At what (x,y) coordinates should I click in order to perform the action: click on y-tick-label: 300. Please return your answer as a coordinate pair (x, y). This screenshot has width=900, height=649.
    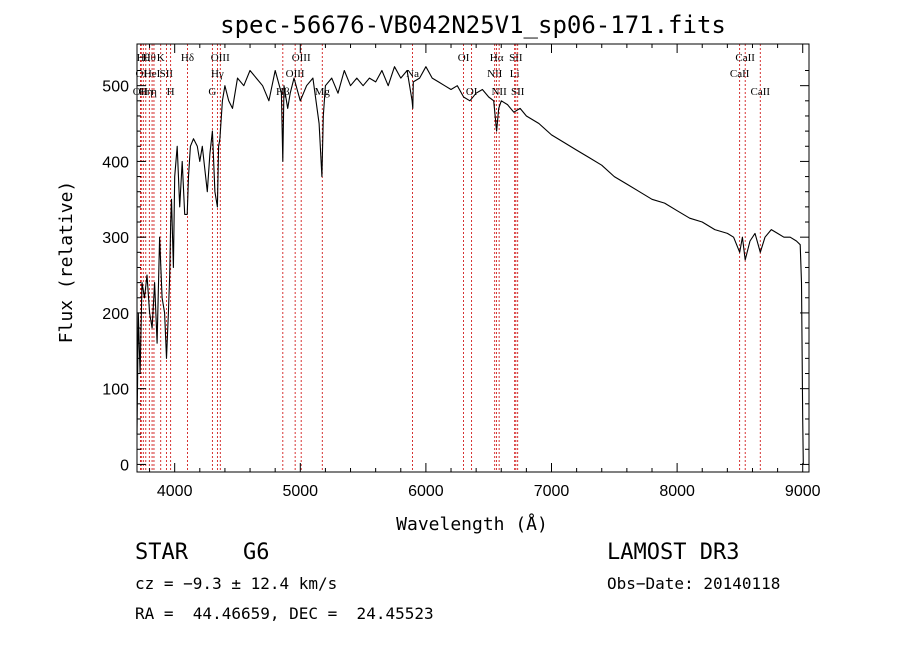
    Looking at the image, I should click on (115, 238).